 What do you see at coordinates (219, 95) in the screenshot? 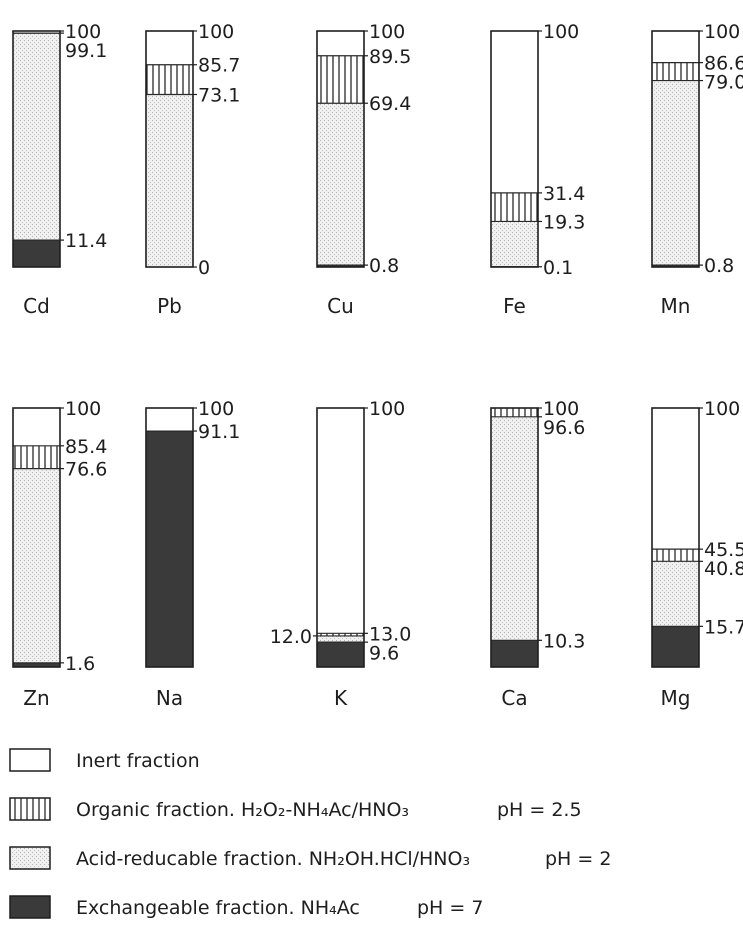
I see `value-label-pb: 73.1` at bounding box center [219, 95].